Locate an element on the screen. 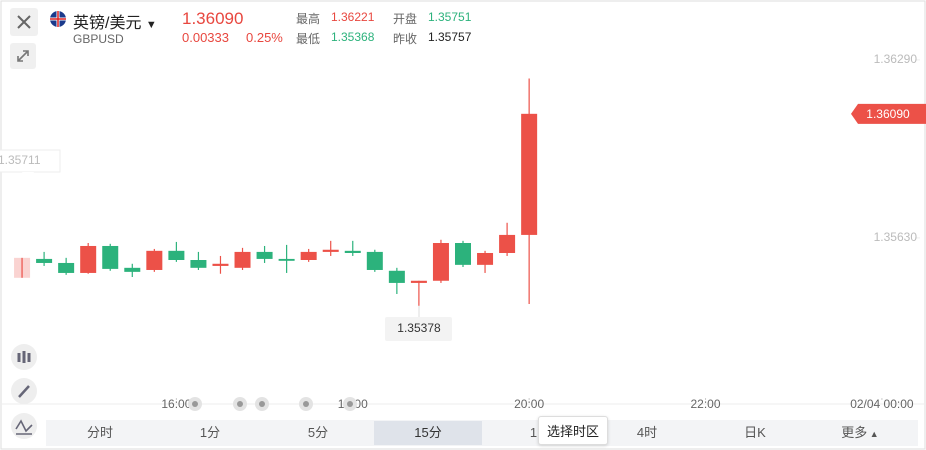 The height and width of the screenshot is (450, 926). annotation-arrow is located at coordinates (28, 175).